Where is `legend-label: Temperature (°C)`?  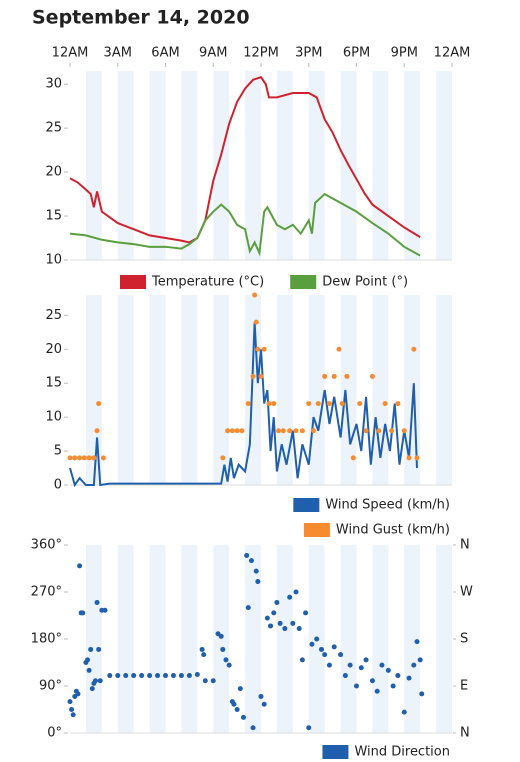 legend-label: Temperature (°C) is located at coordinates (207, 282).